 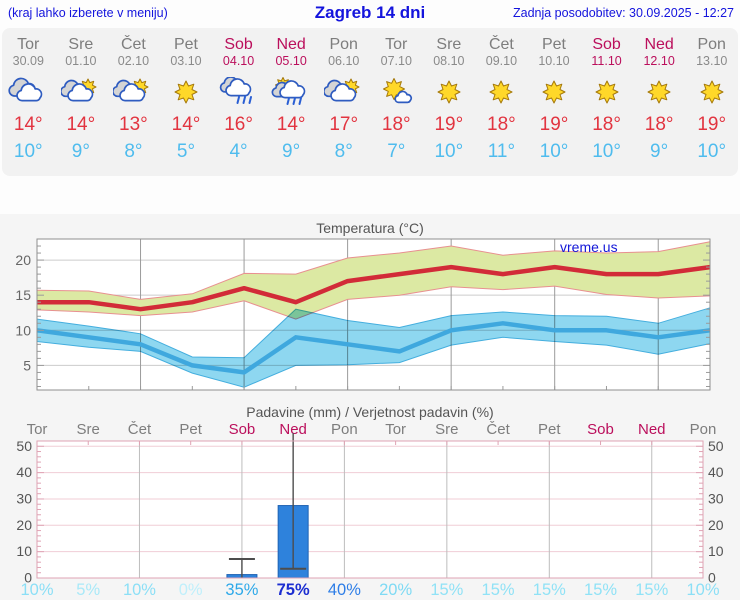 What do you see at coordinates (81, 60) in the screenshot?
I see `day-date: 01.10` at bounding box center [81, 60].